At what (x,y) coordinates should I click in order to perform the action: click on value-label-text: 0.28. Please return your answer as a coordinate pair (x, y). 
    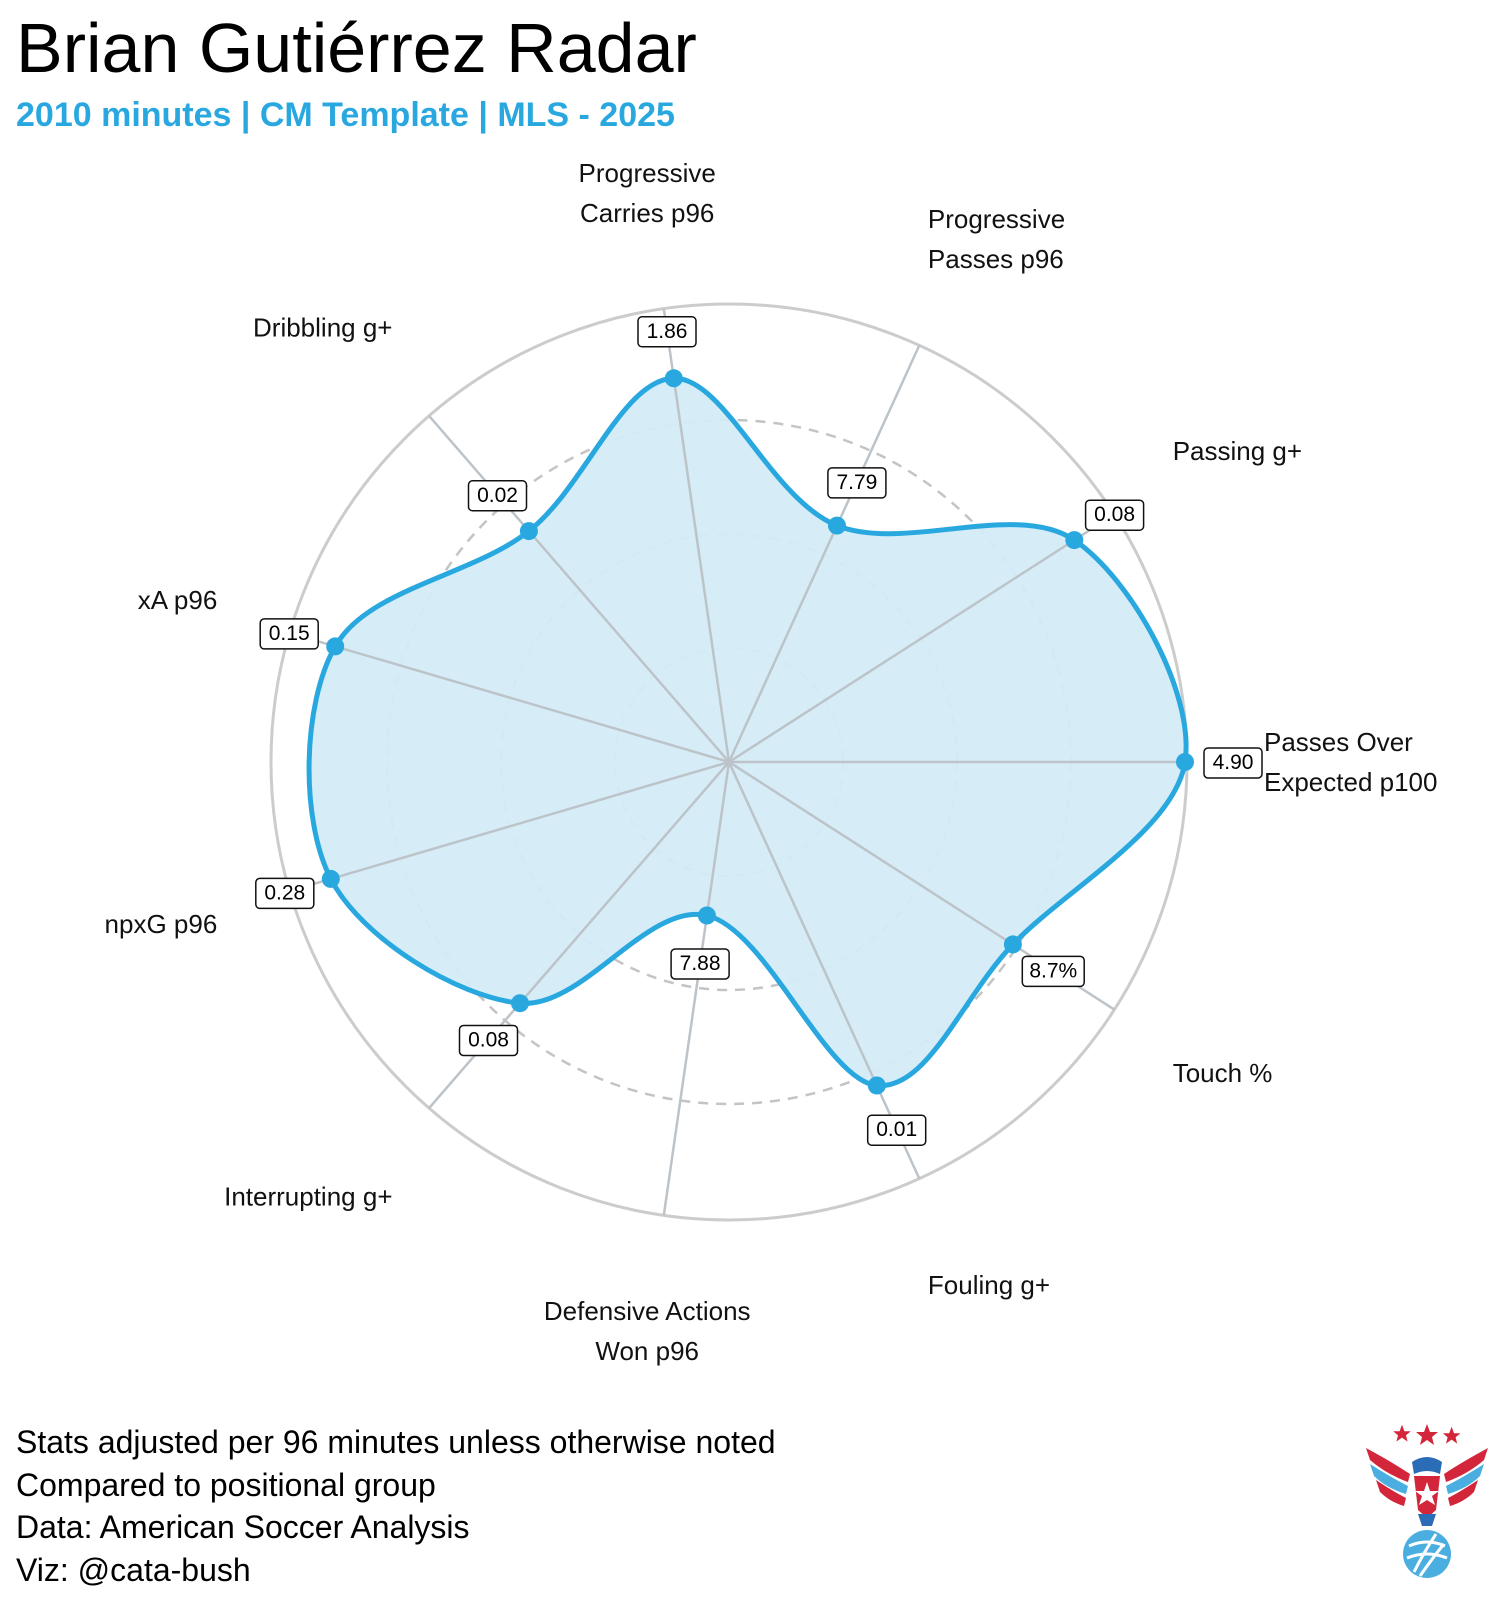
    Looking at the image, I should click on (284, 892).